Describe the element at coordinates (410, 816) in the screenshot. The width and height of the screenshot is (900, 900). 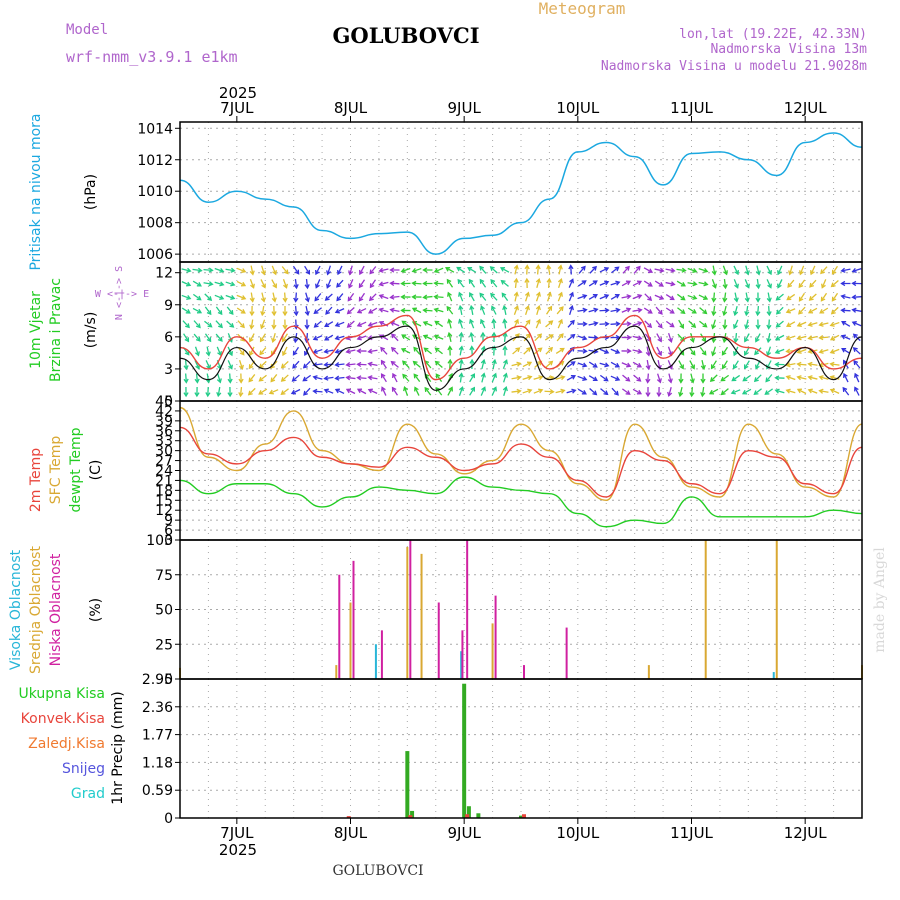
I see `precip-bar` at that location.